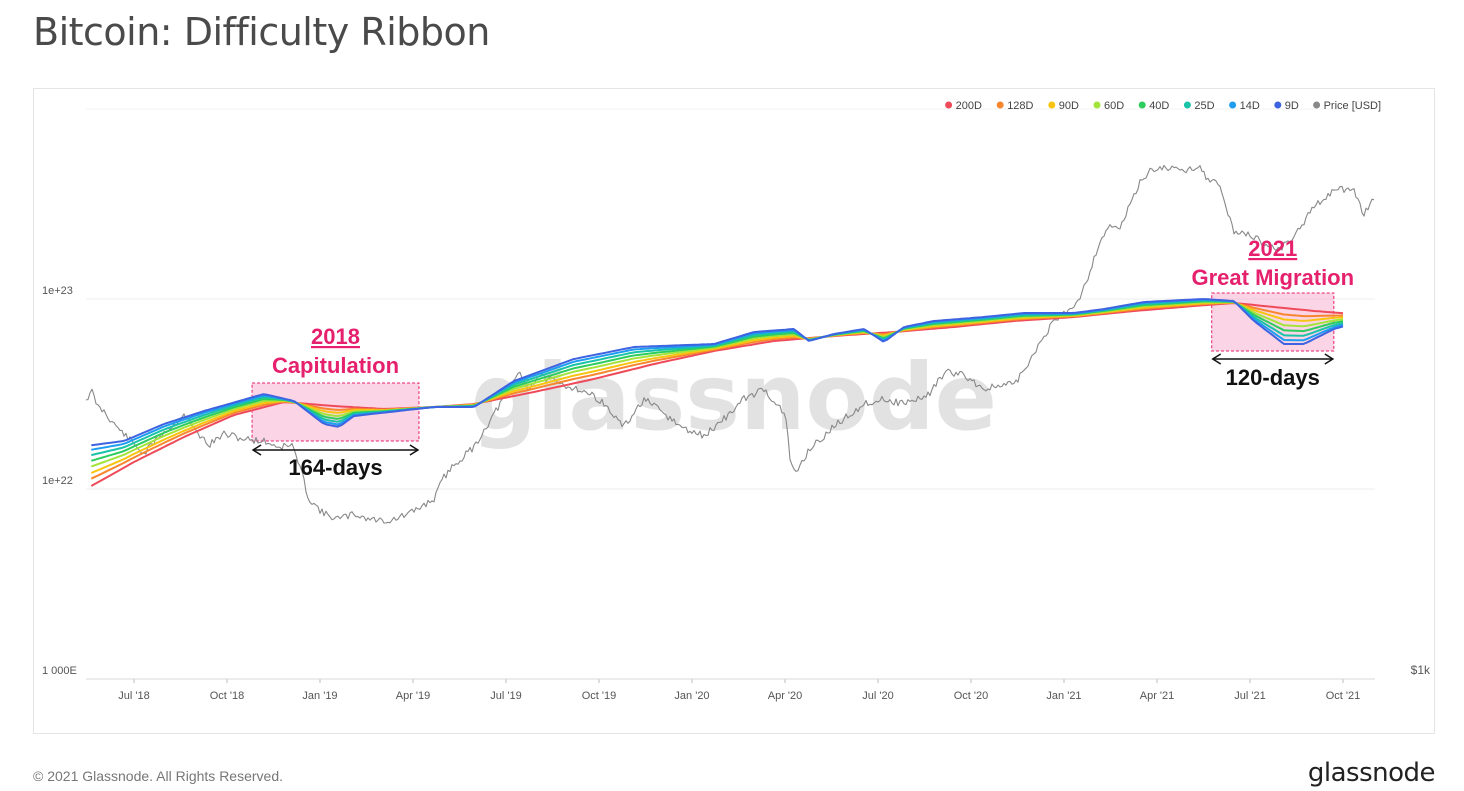 The width and height of the screenshot is (1464, 791). Describe the element at coordinates (1020, 106) in the screenshot. I see `legend-item: 128D` at that location.